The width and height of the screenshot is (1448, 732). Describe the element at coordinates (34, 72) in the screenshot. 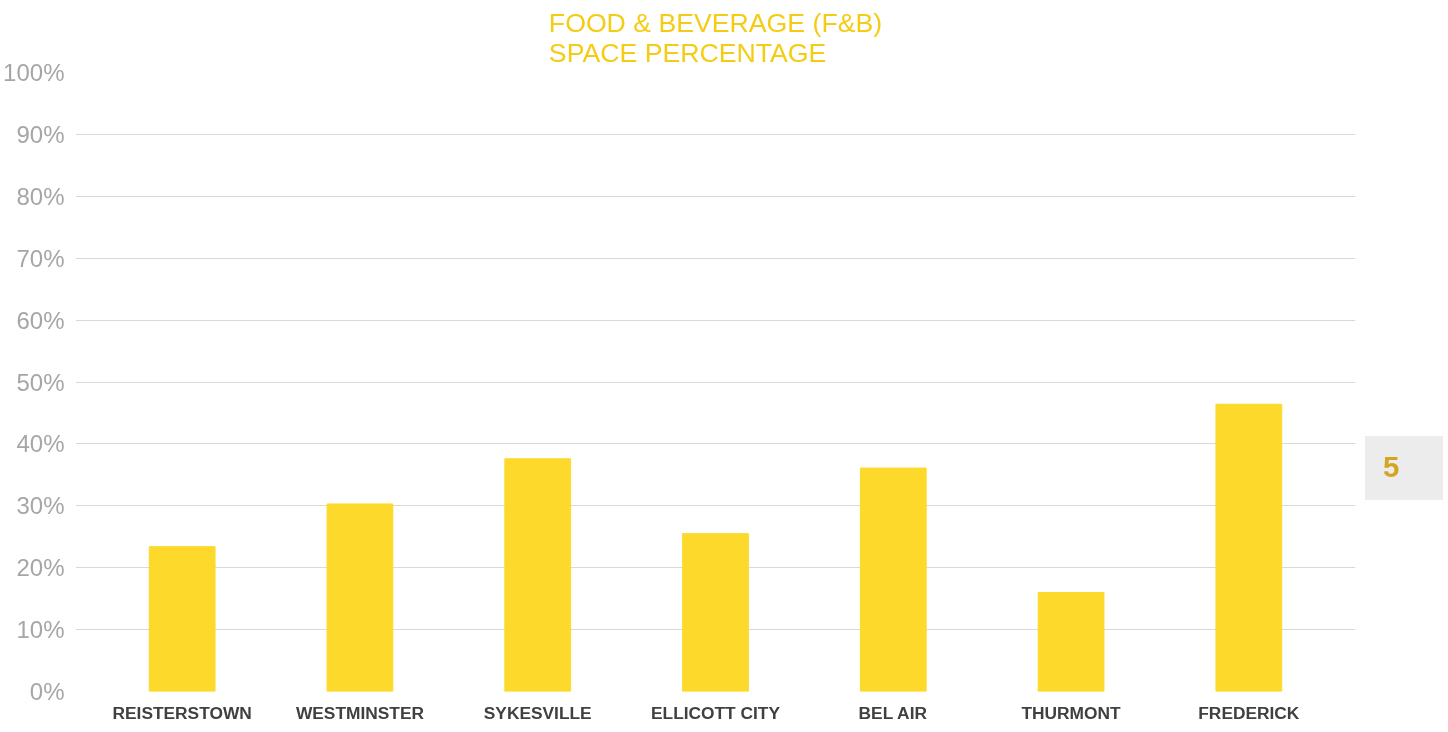

I see `y-tick-label: 100%` at that location.